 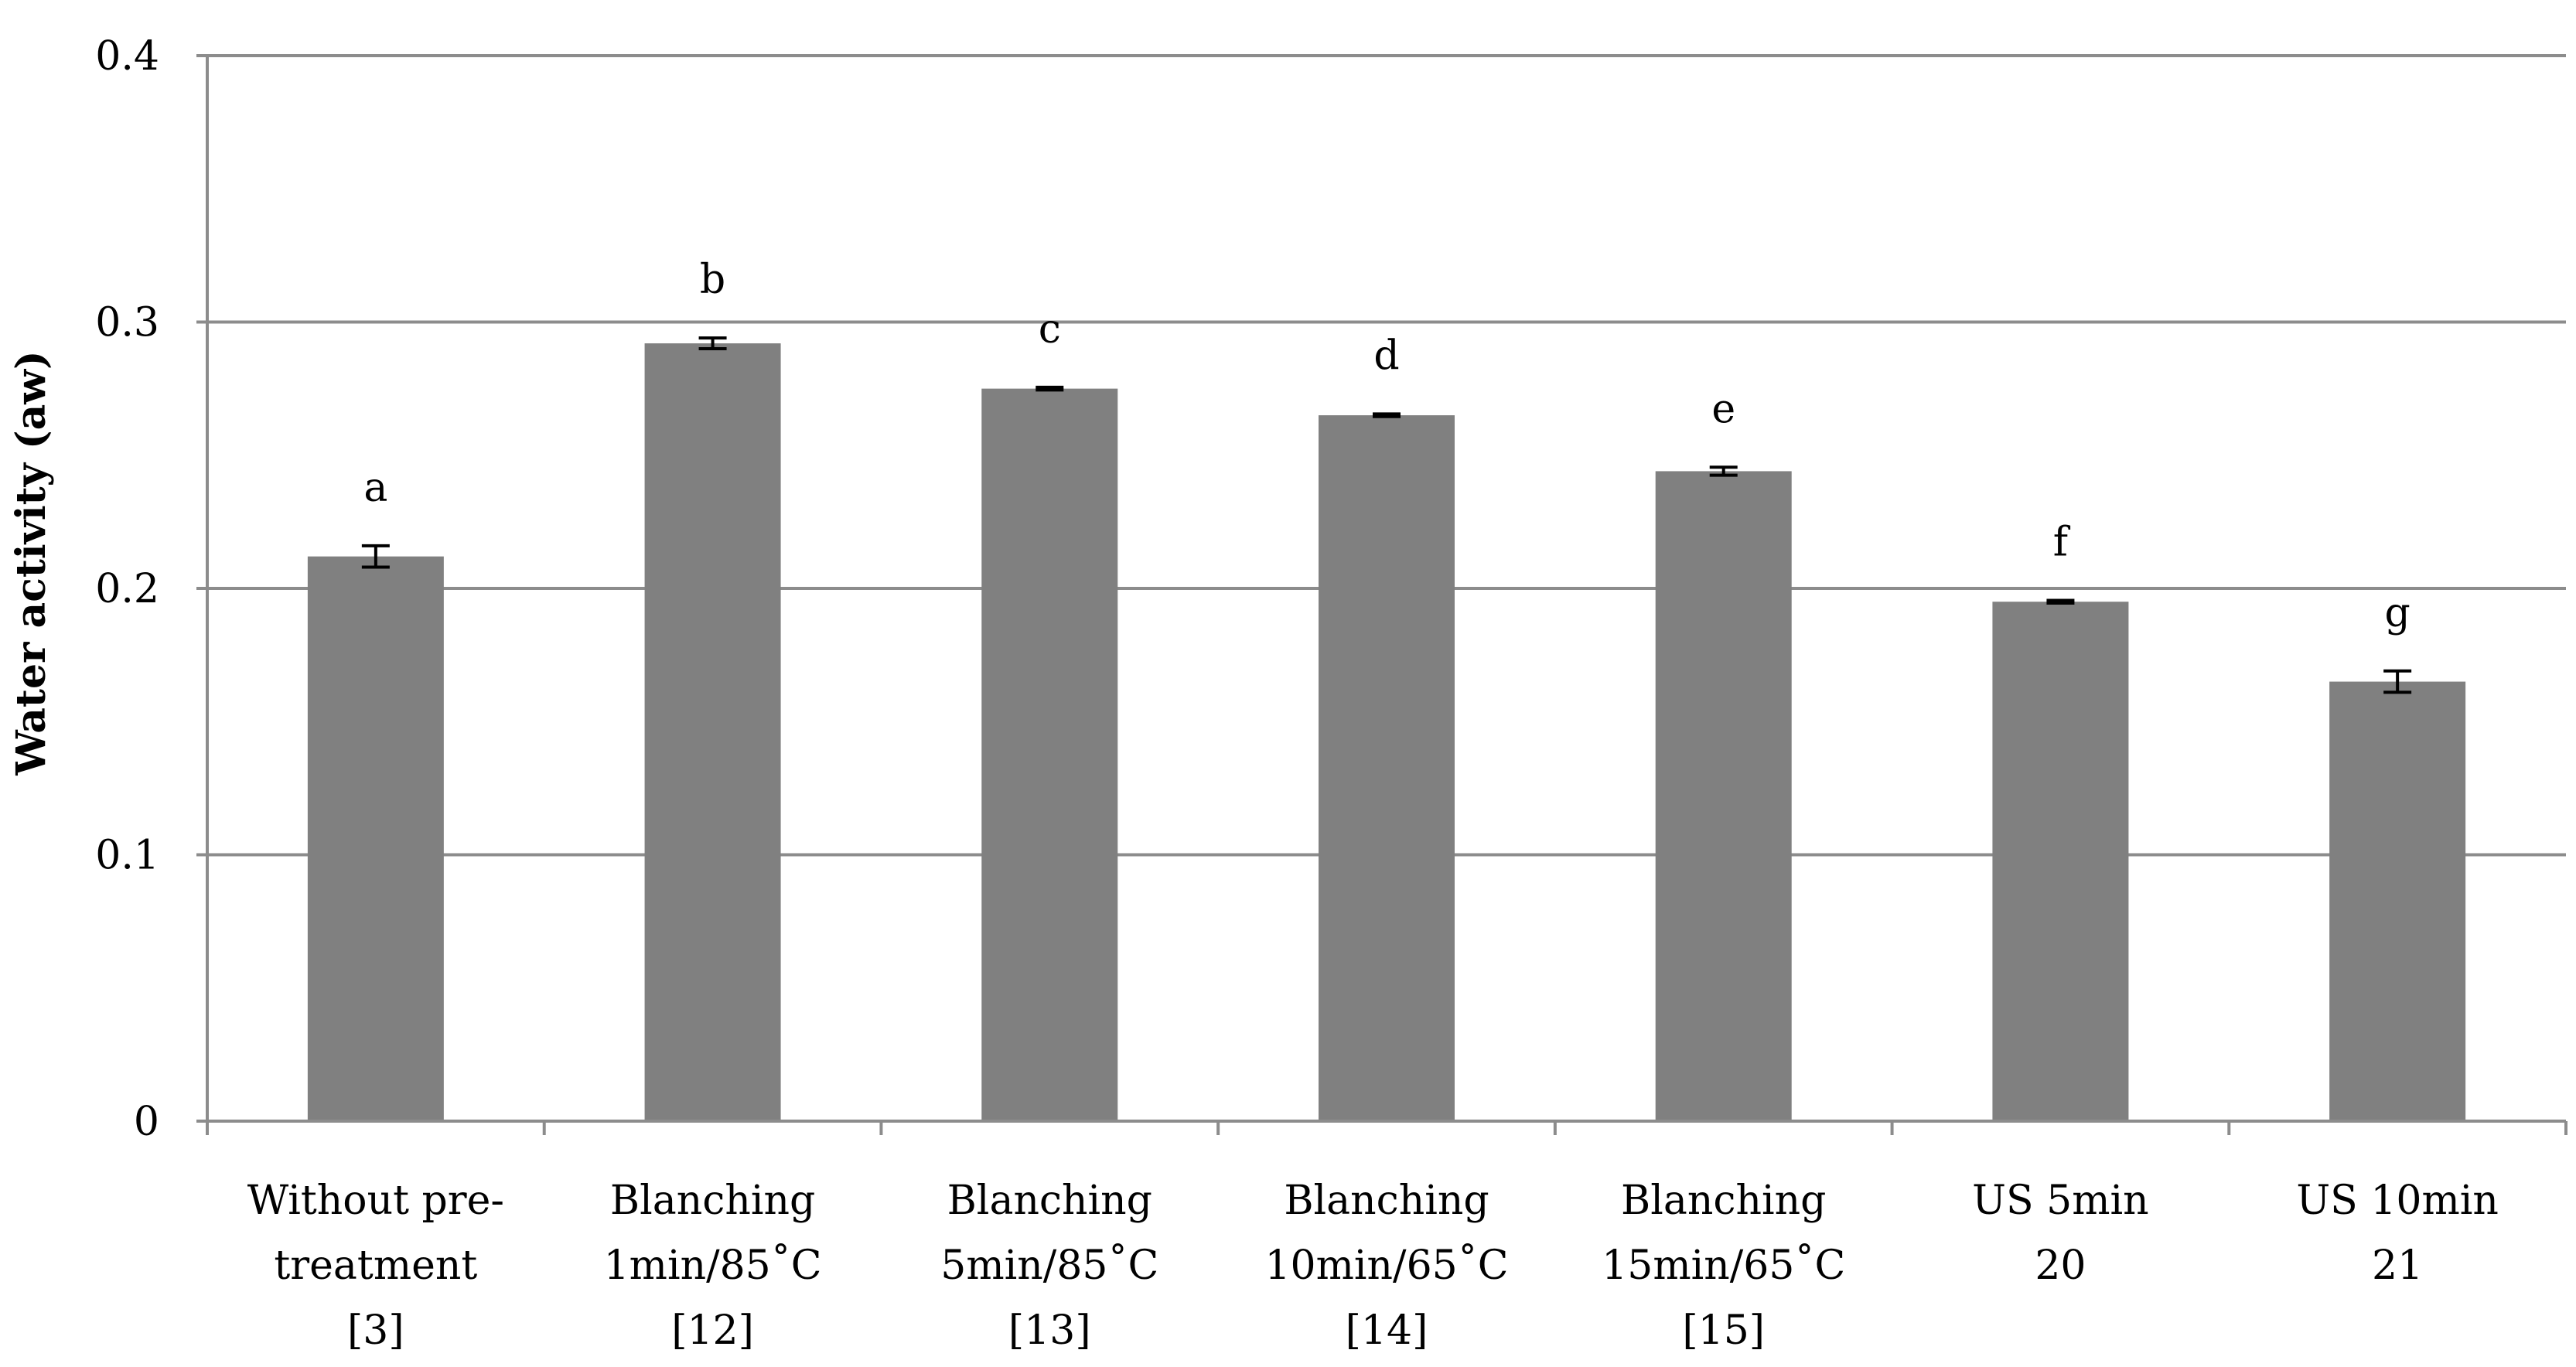 What do you see at coordinates (127, 589) in the screenshot?
I see `y-tick-label: 0.2` at bounding box center [127, 589].